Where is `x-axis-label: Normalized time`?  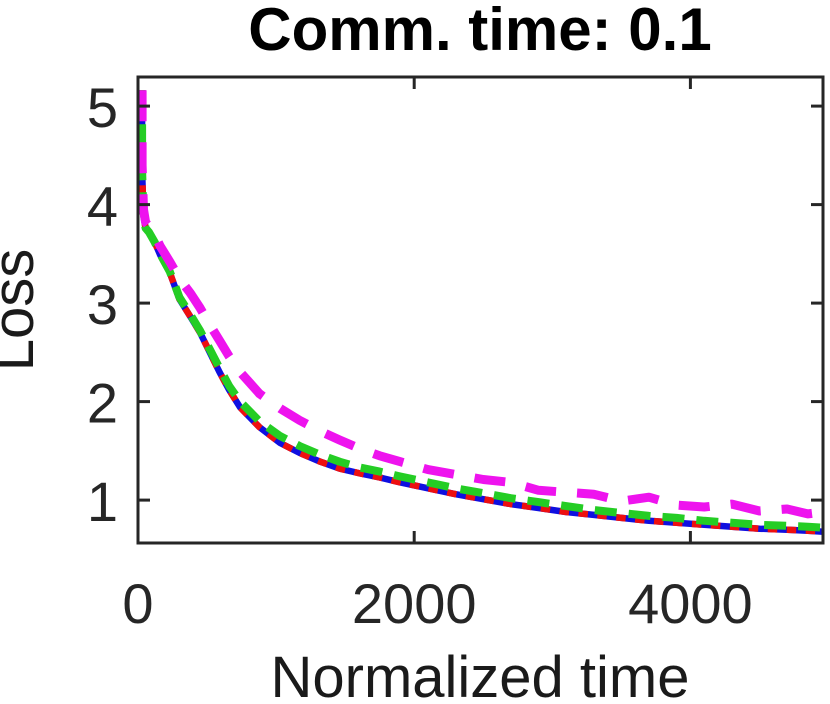 x-axis-label: Normalized time is located at coordinates (480, 674).